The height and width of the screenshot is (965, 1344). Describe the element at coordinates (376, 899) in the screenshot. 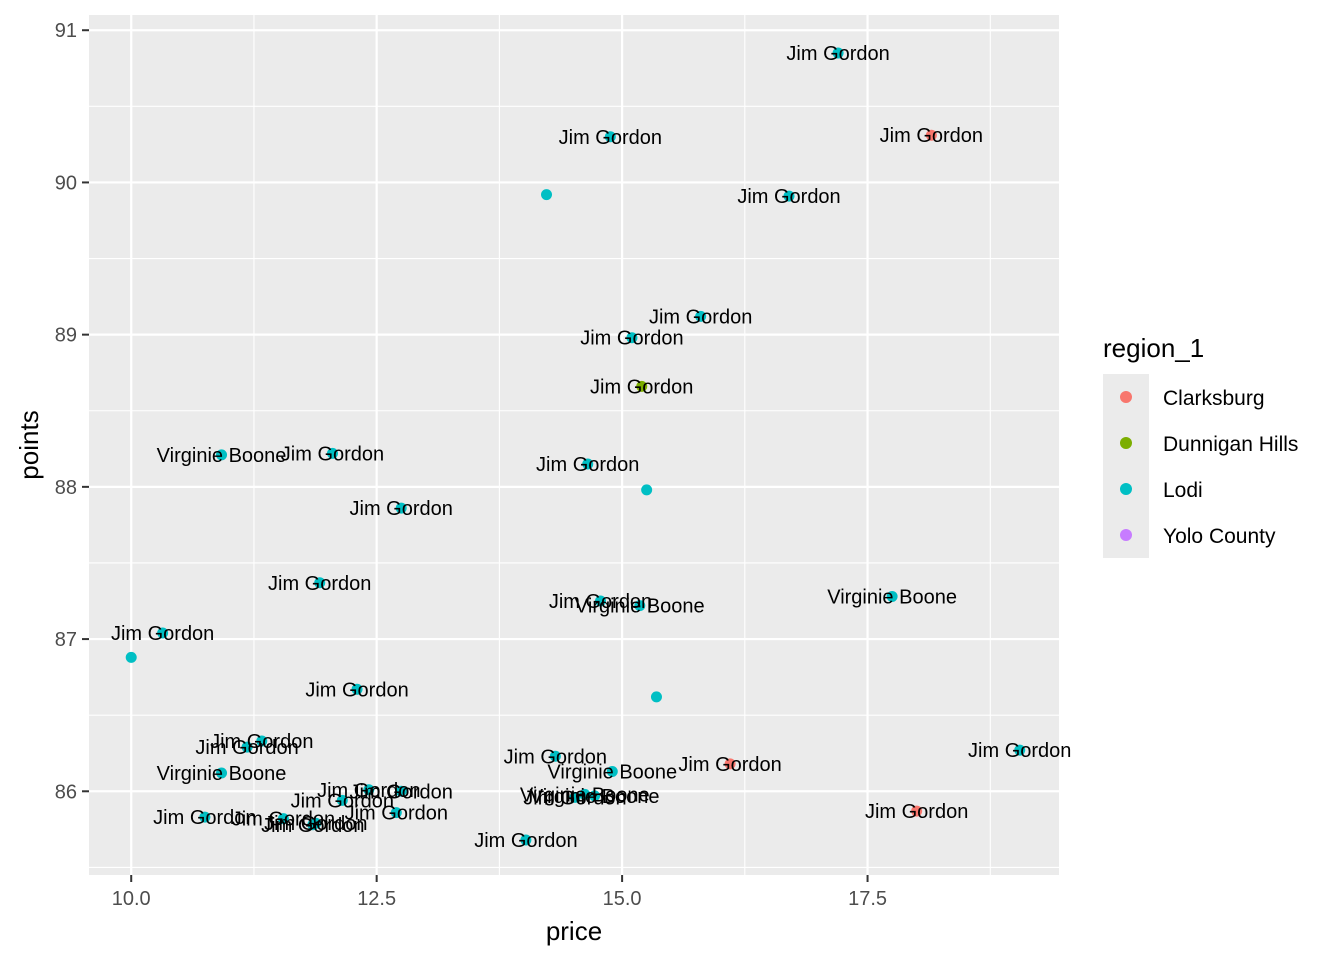

I see `x-tick-label: 12.5` at that location.